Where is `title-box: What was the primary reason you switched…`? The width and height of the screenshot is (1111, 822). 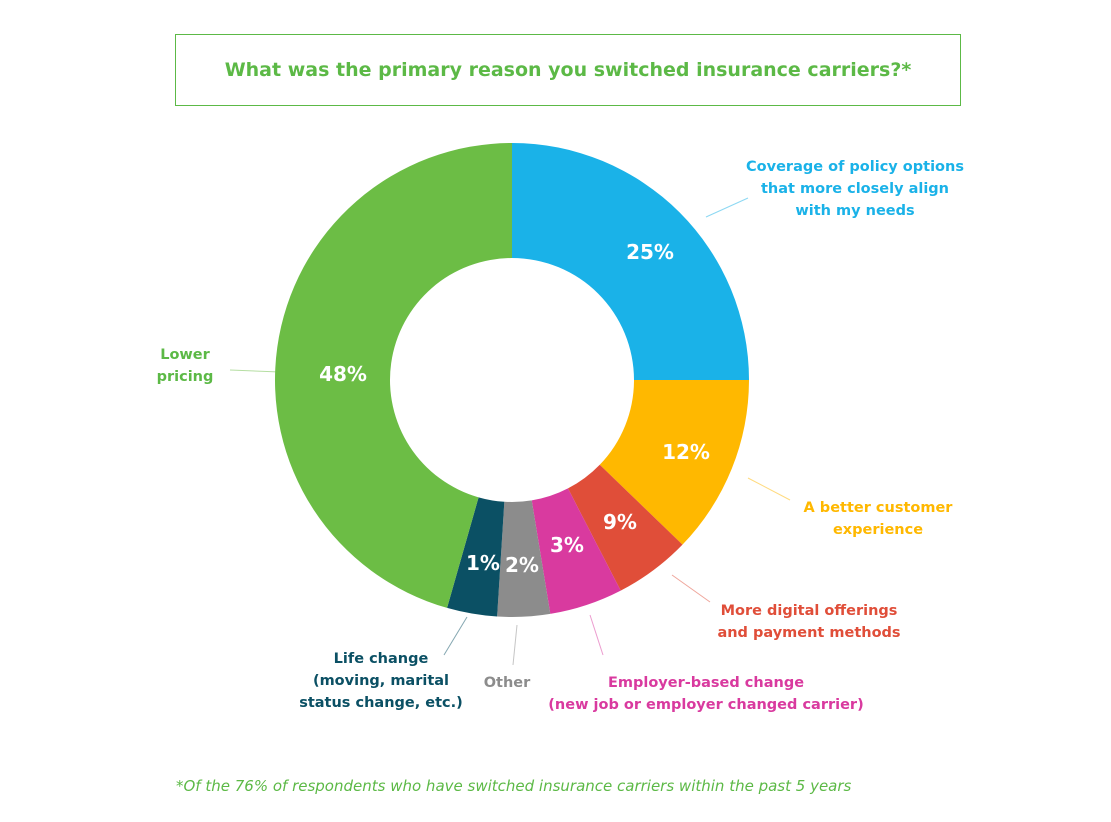 title-box: What was the primary reason you switched… is located at coordinates (568, 70).